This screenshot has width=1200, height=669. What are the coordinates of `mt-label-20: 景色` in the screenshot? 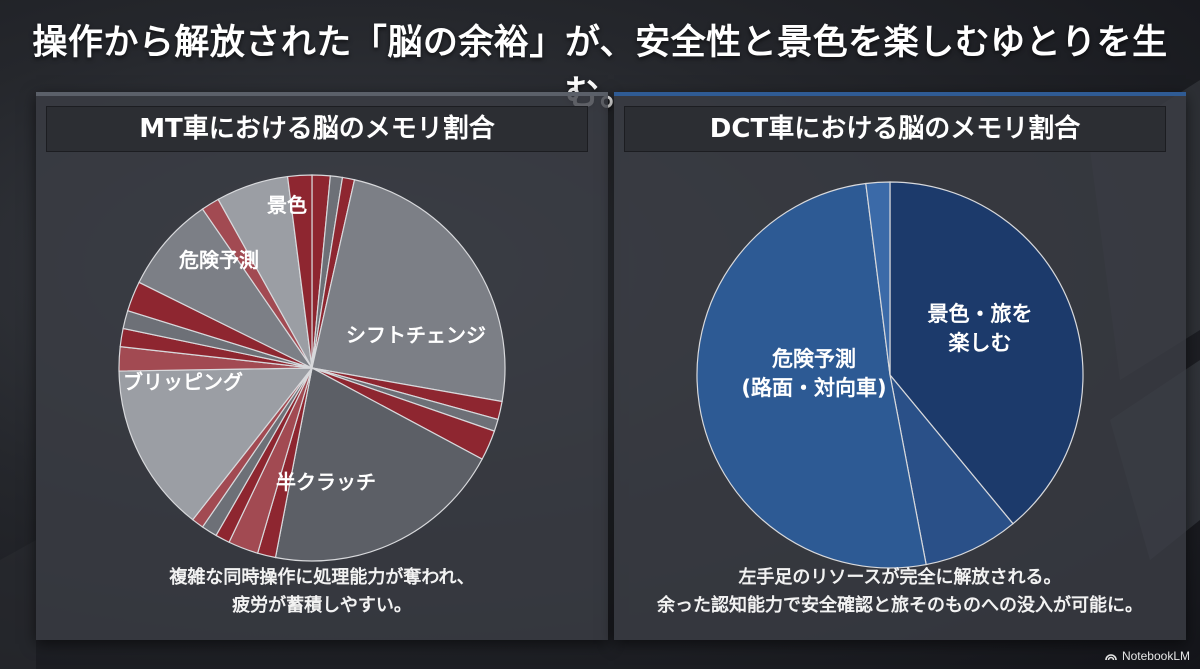 It's located at (287, 205).